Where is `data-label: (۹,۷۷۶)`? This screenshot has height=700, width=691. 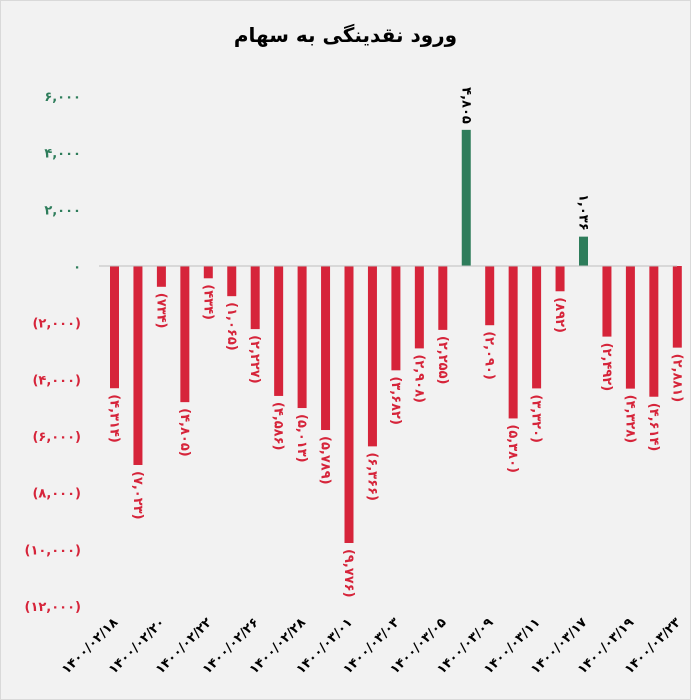 data-label: (۹,۷۷۶) is located at coordinates (348, 573).